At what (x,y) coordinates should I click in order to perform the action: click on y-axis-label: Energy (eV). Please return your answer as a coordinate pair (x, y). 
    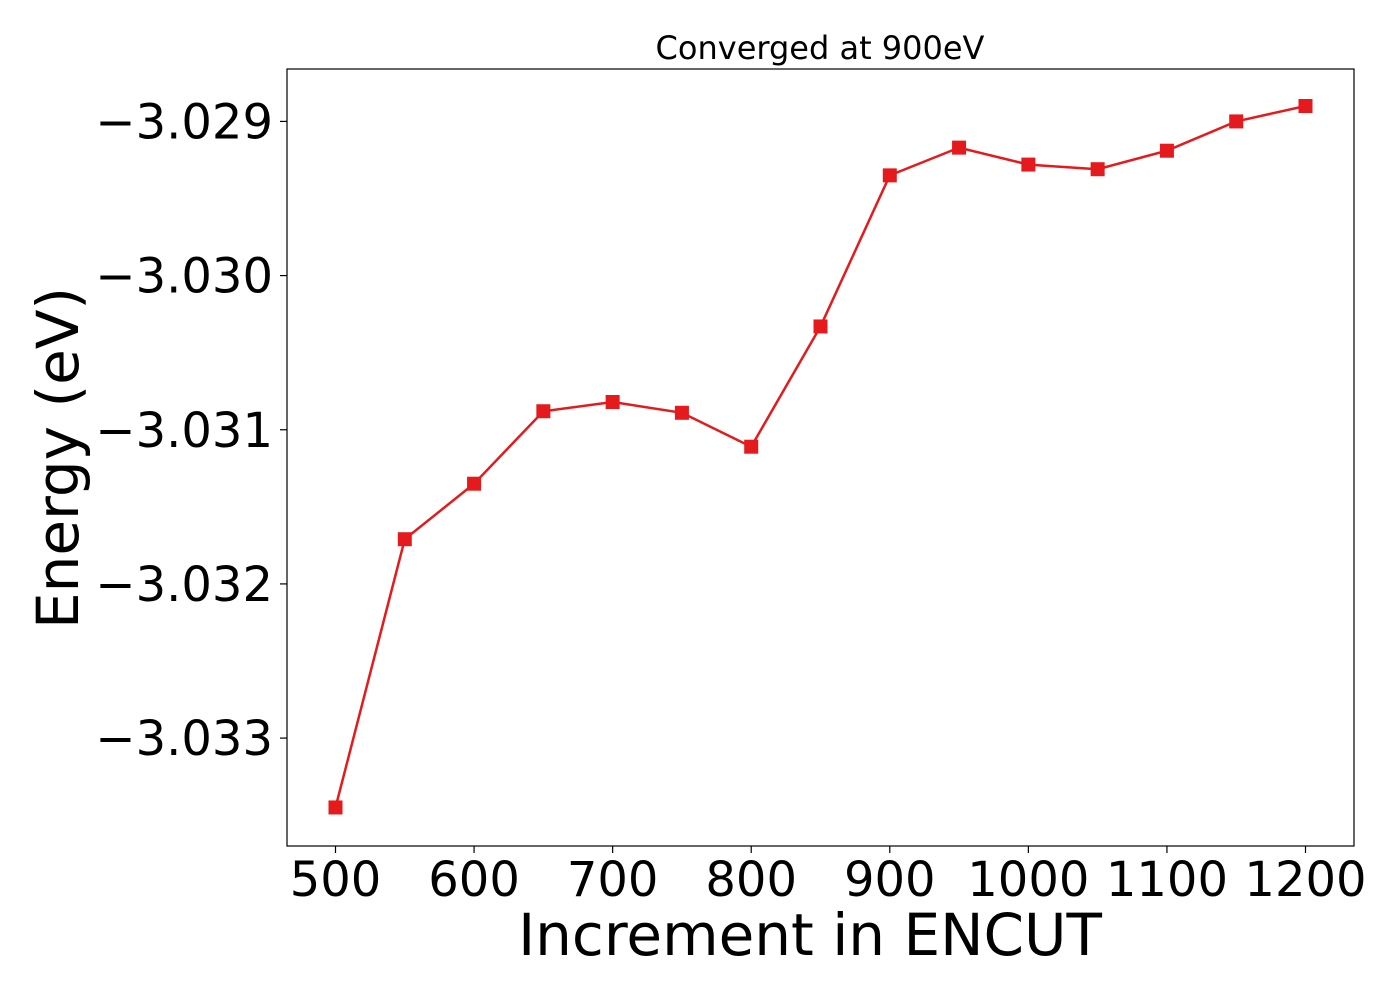
    Looking at the image, I should click on (58, 458).